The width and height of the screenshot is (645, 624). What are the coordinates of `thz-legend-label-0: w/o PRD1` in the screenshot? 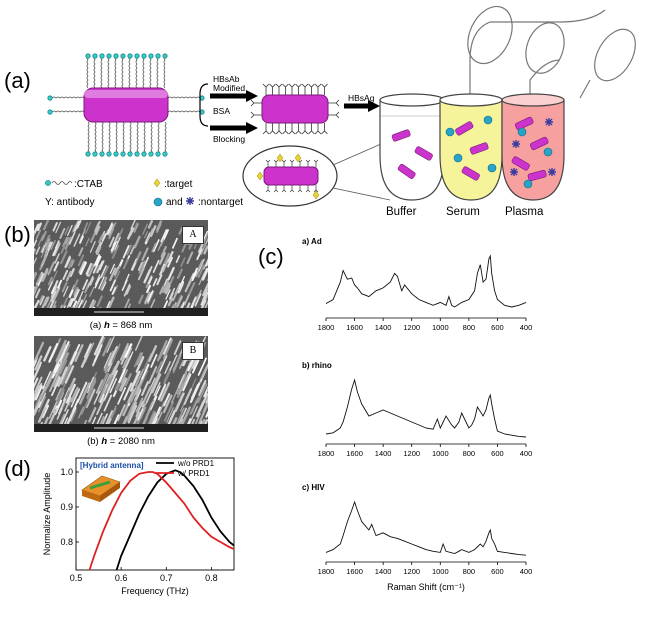 It's located at (196, 463).